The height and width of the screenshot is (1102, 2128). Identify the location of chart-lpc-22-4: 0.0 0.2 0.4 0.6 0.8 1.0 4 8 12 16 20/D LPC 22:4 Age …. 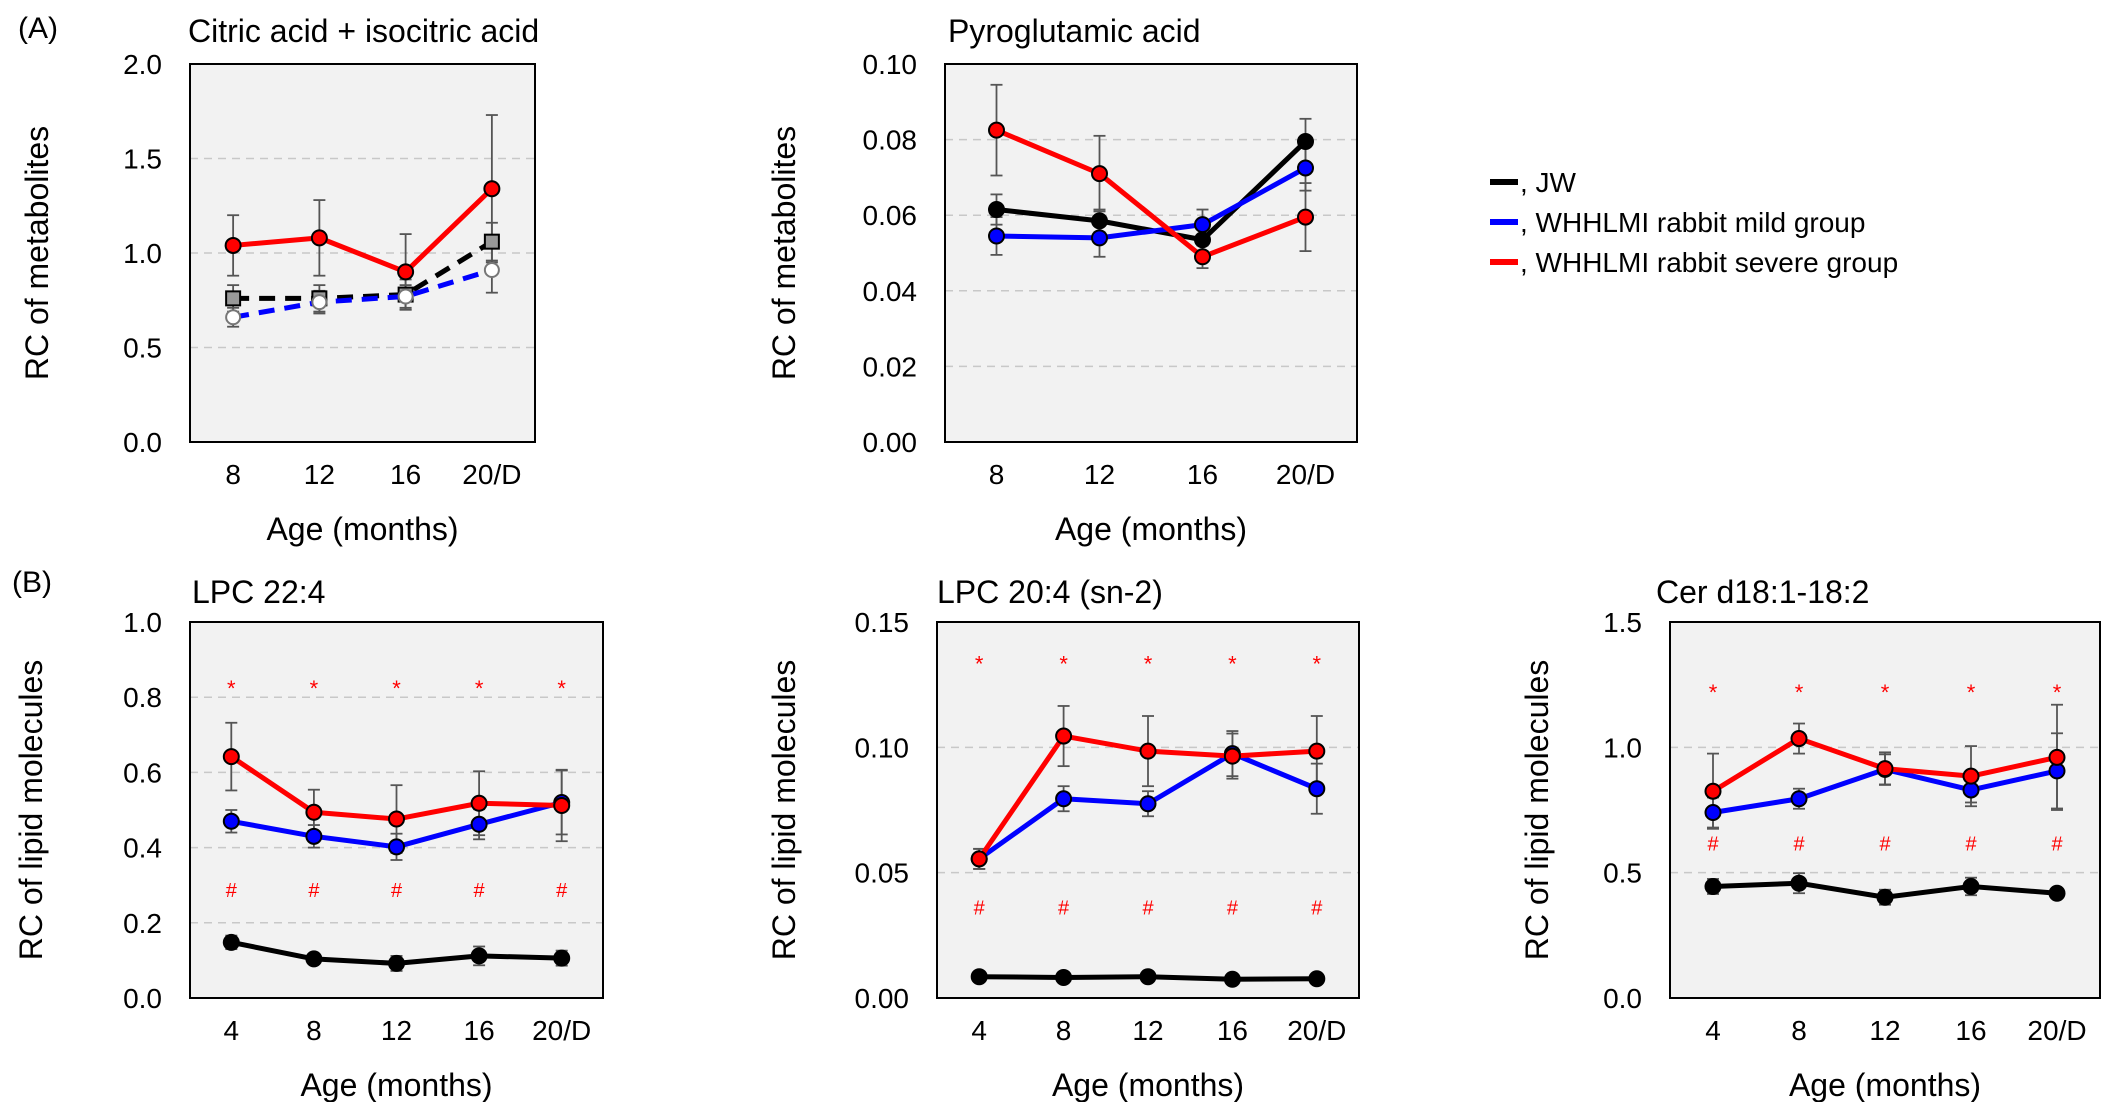
(308, 838).